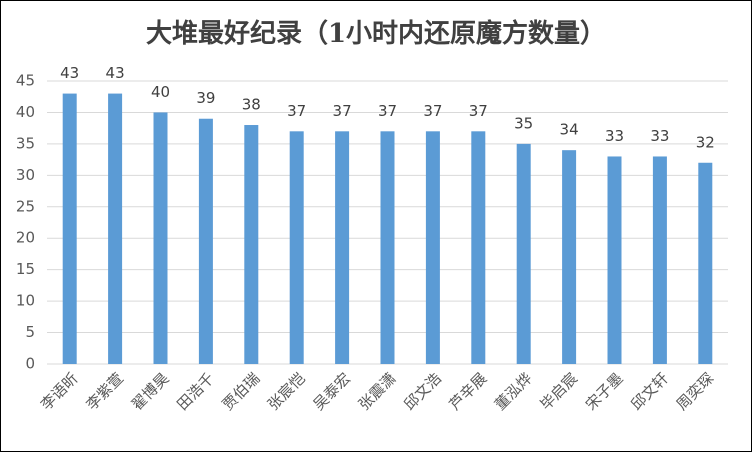 This screenshot has width=752, height=452. Describe the element at coordinates (25, 112) in the screenshot. I see `y-tick-label: 40` at that location.